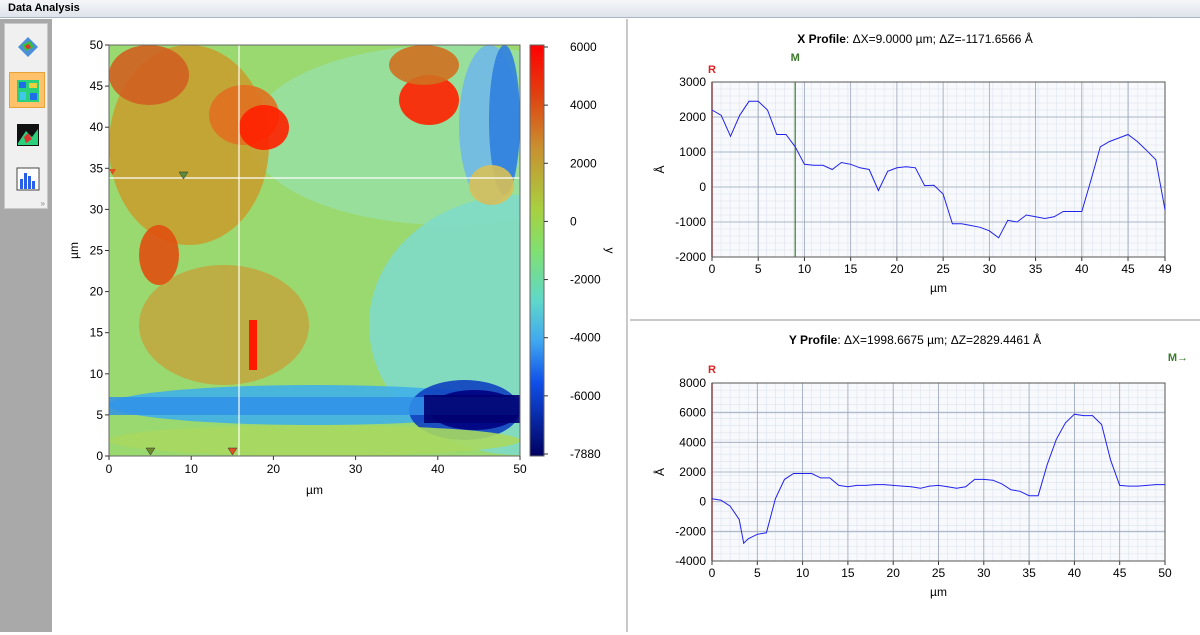 The width and height of the screenshot is (1200, 635). What do you see at coordinates (585, 280) in the screenshot?
I see `colorbar-tick-label: -2000` at bounding box center [585, 280].